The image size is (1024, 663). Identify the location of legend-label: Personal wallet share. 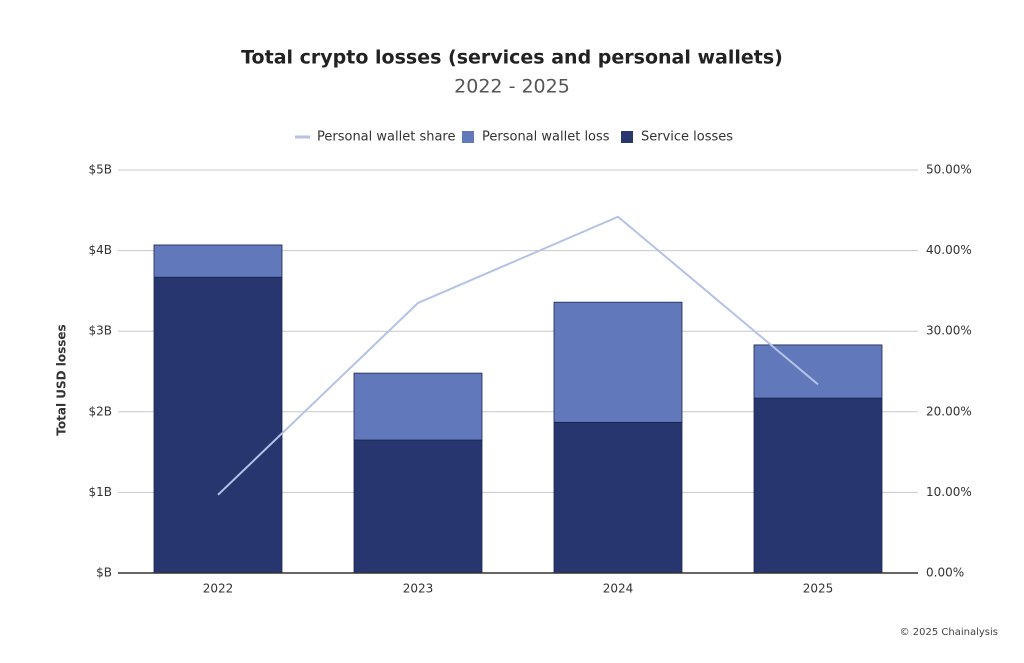
(386, 137).